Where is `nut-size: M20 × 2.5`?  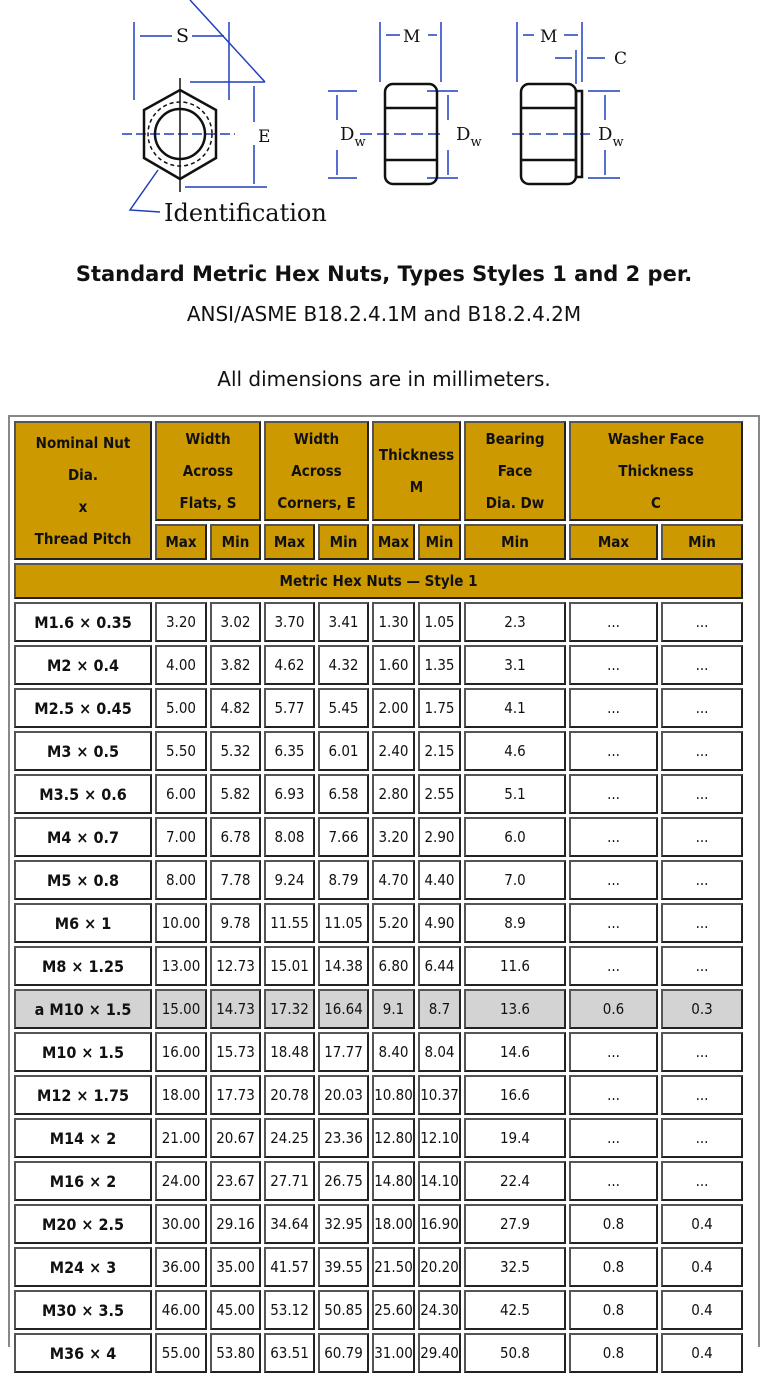
nut-size: M20 × 2.5 is located at coordinates (83, 1224).